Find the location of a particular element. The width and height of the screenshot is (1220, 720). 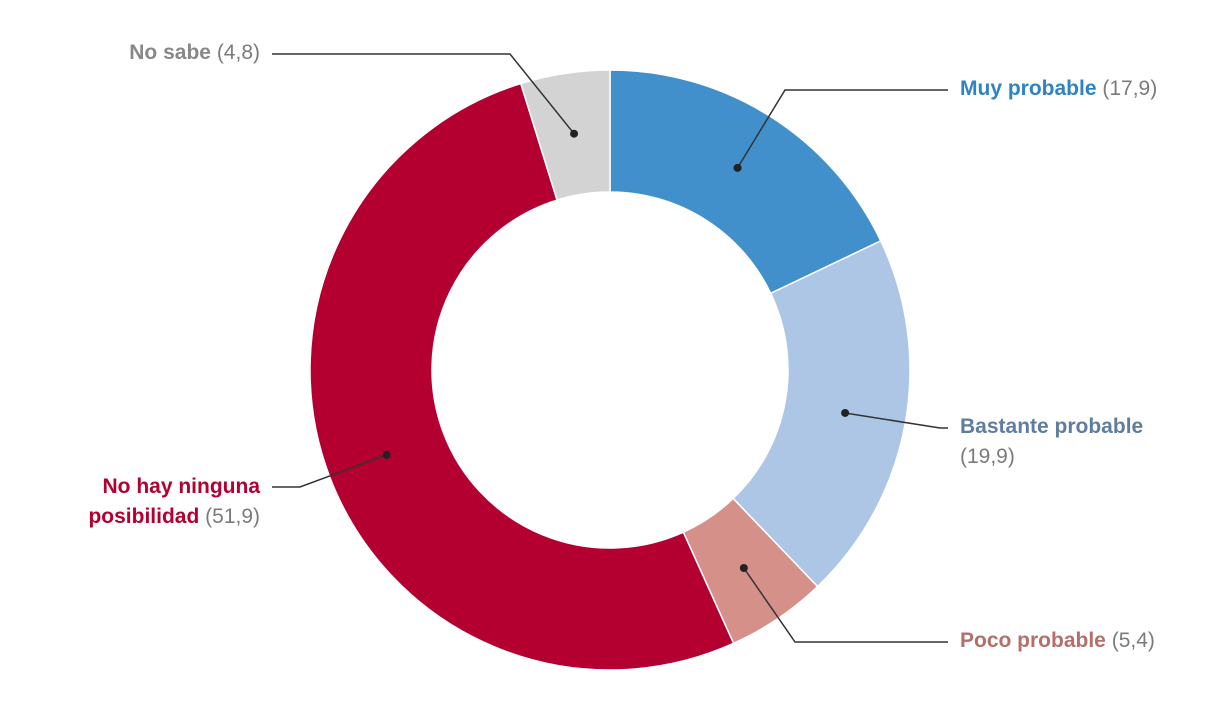

label-bastante-probable-name: Bastante probable is located at coordinates (1052, 426).